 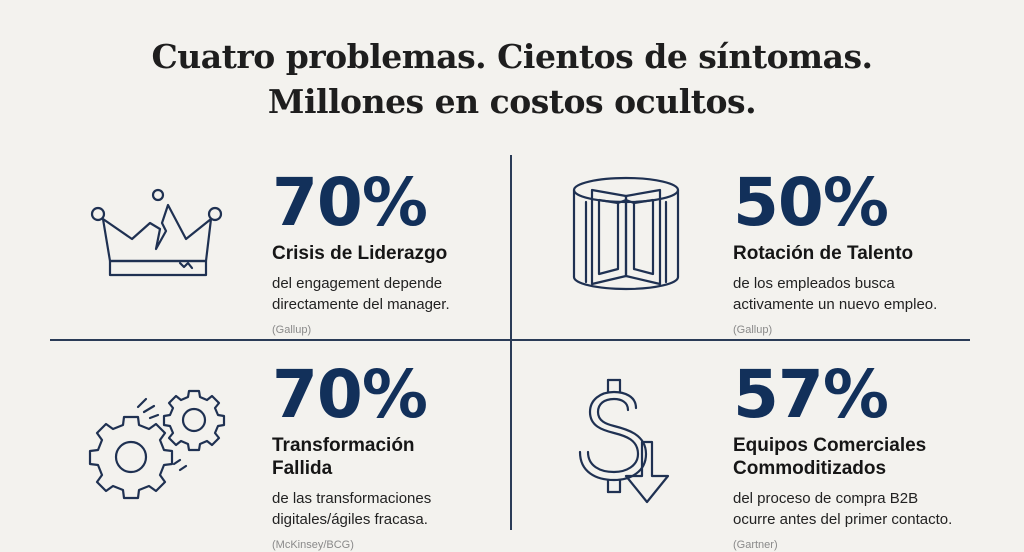 What do you see at coordinates (360, 253) in the screenshot?
I see `category-label: Crisis de Liderazgo` at bounding box center [360, 253].